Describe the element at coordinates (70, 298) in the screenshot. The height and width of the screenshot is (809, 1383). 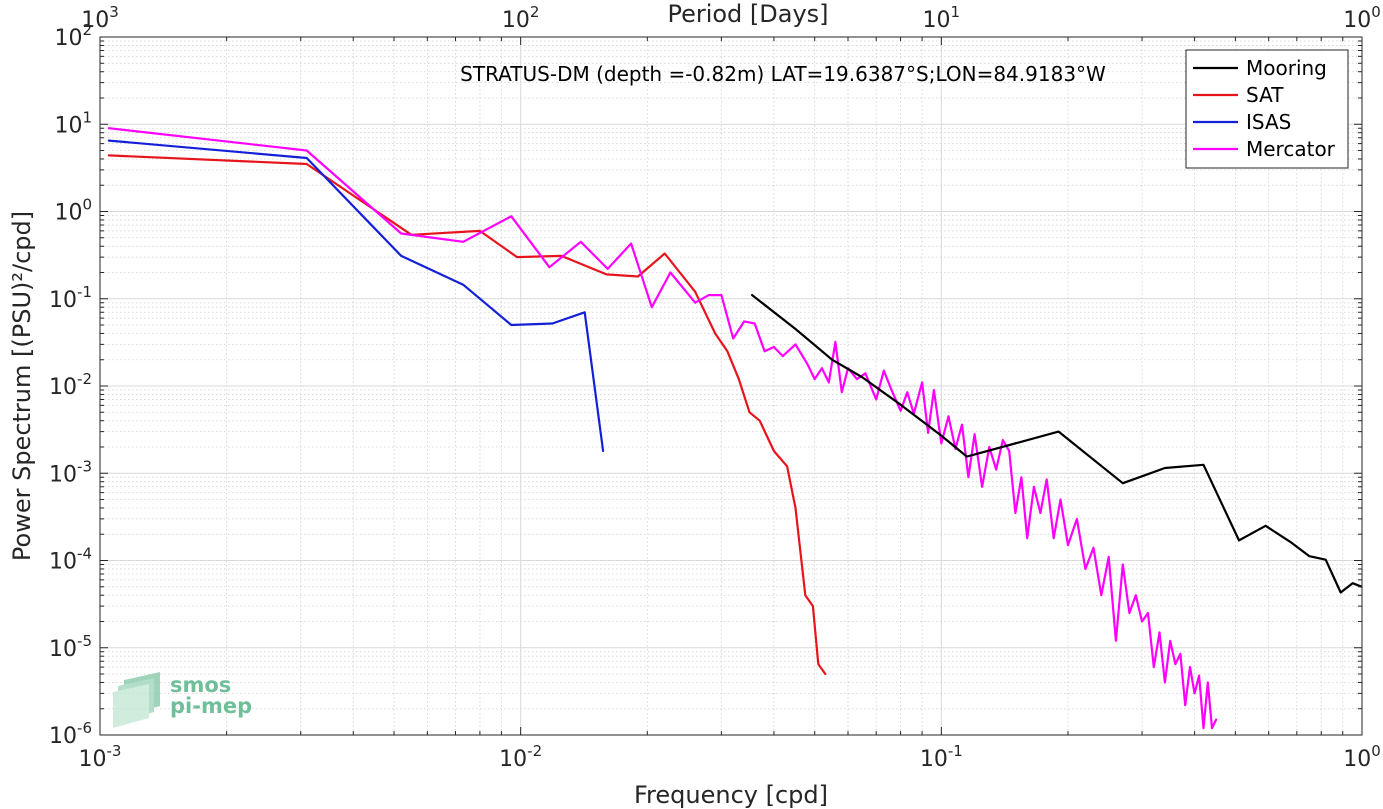
I see `y-tick-label: 10⁻¹` at that location.